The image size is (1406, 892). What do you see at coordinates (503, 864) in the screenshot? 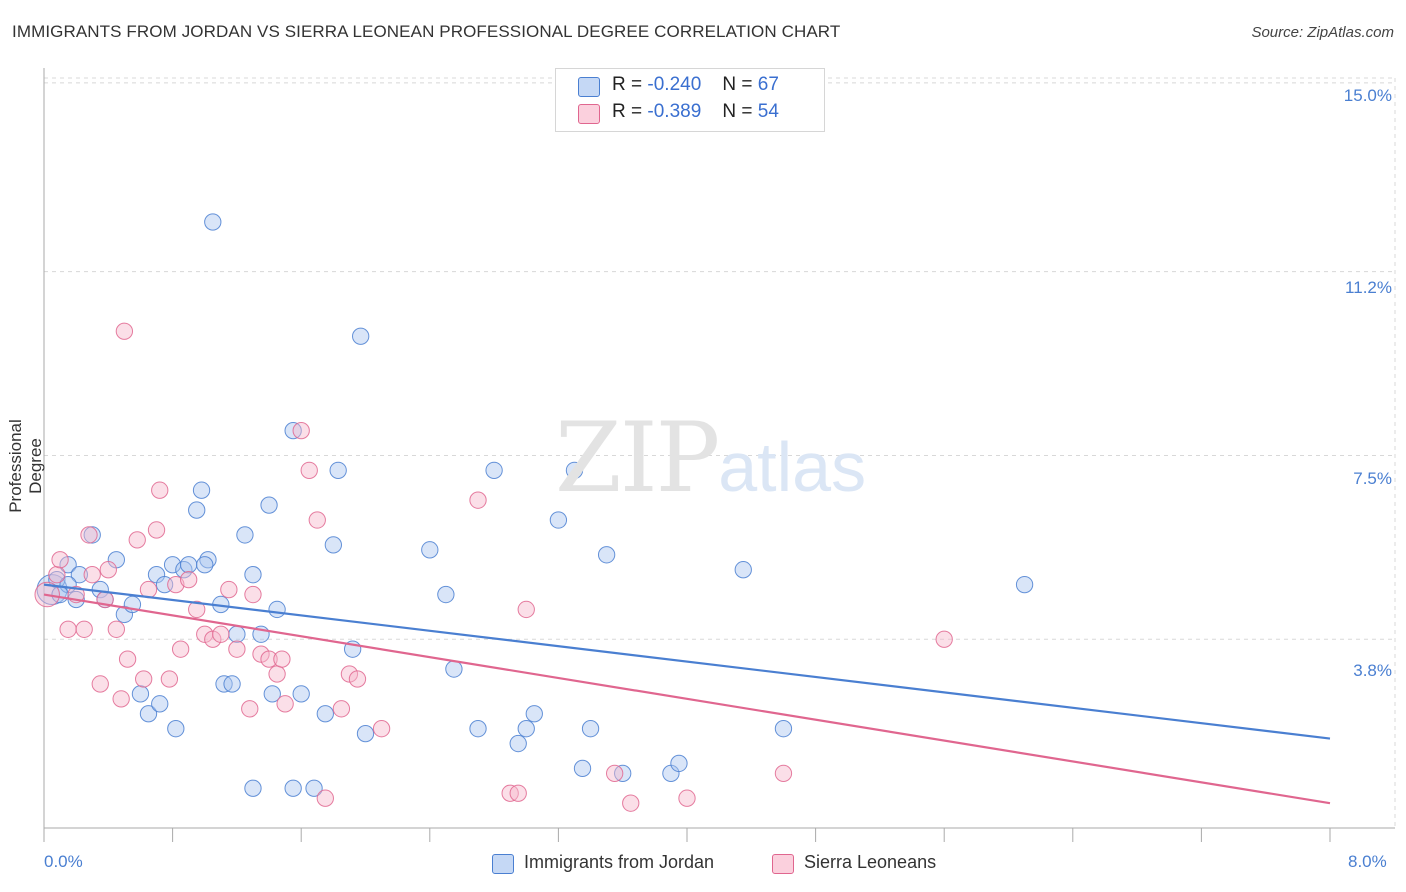
I see `bottom-legend-swatch-blue` at bounding box center [503, 864].